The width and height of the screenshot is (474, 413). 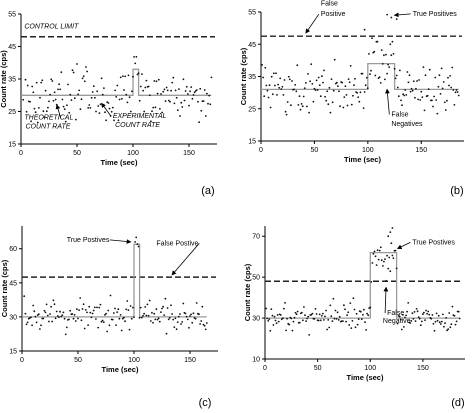 I want to click on y-tick-label: 55, so click(x=252, y=13).